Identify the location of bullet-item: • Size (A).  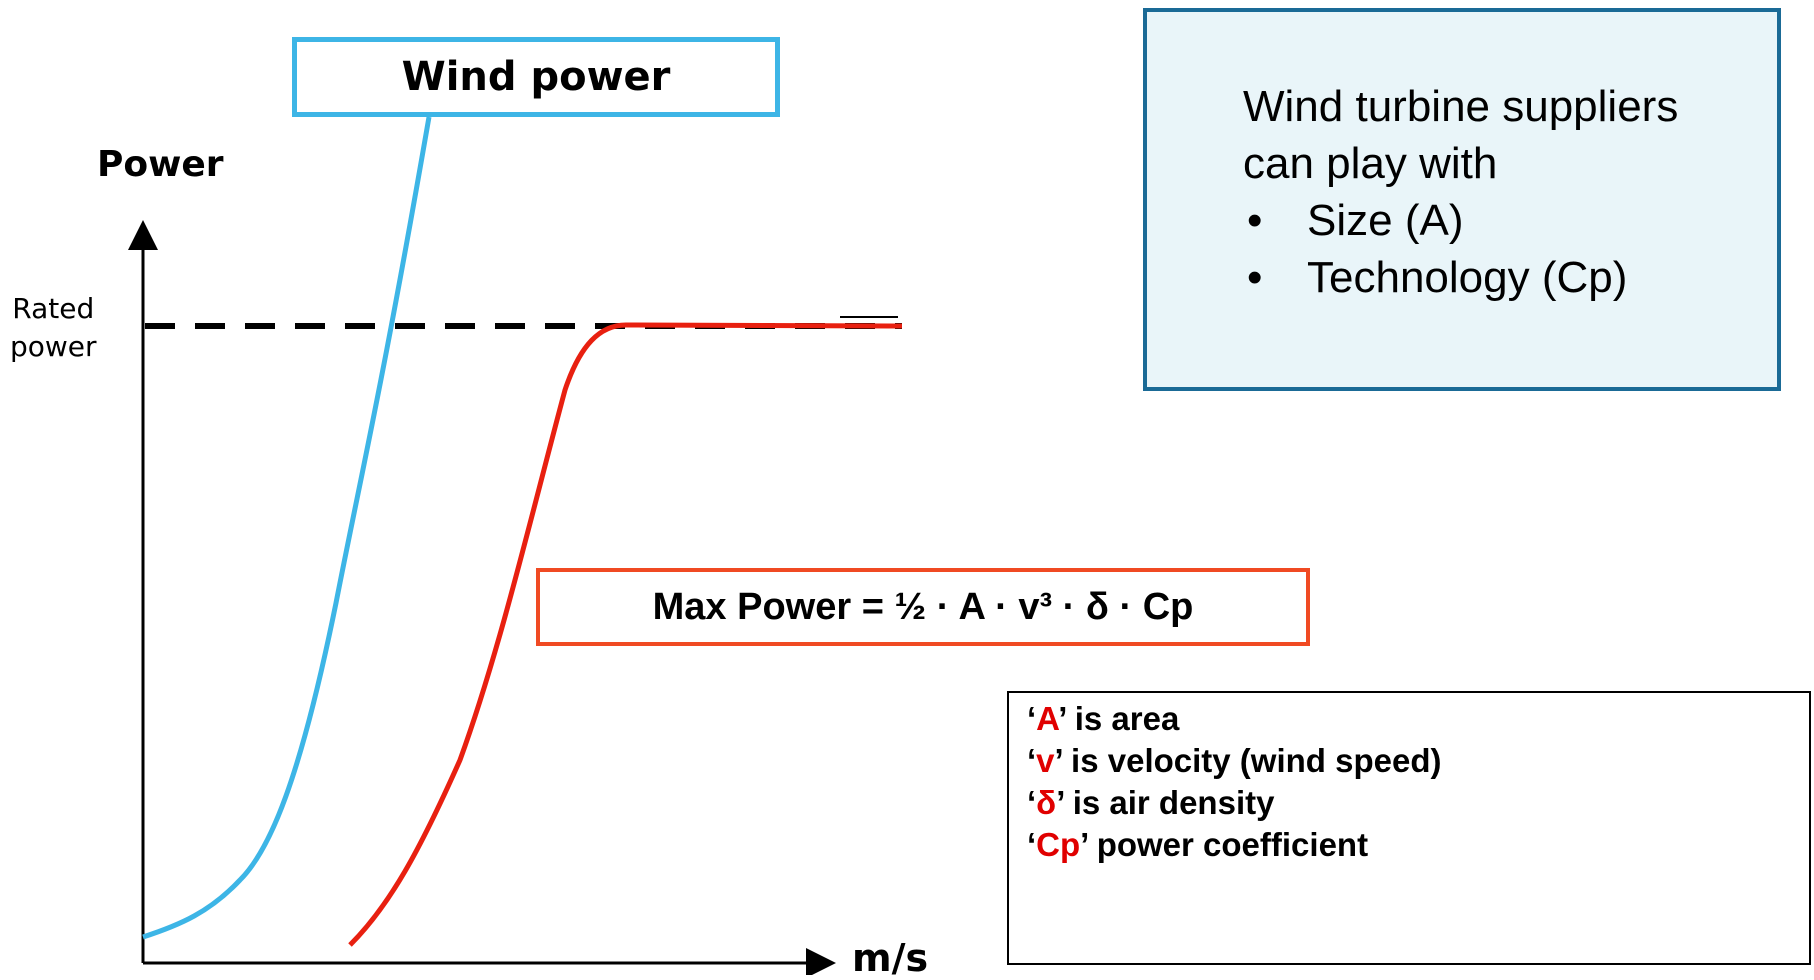
(1460, 220).